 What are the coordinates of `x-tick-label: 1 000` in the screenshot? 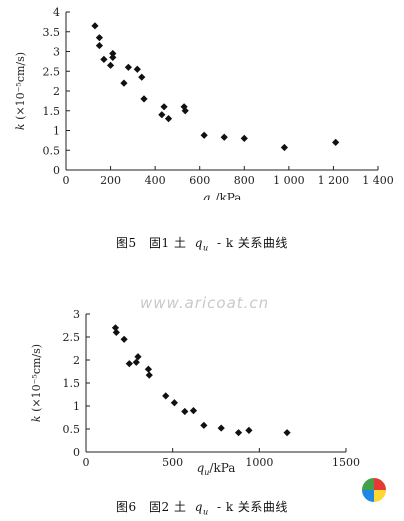 It's located at (289, 180).